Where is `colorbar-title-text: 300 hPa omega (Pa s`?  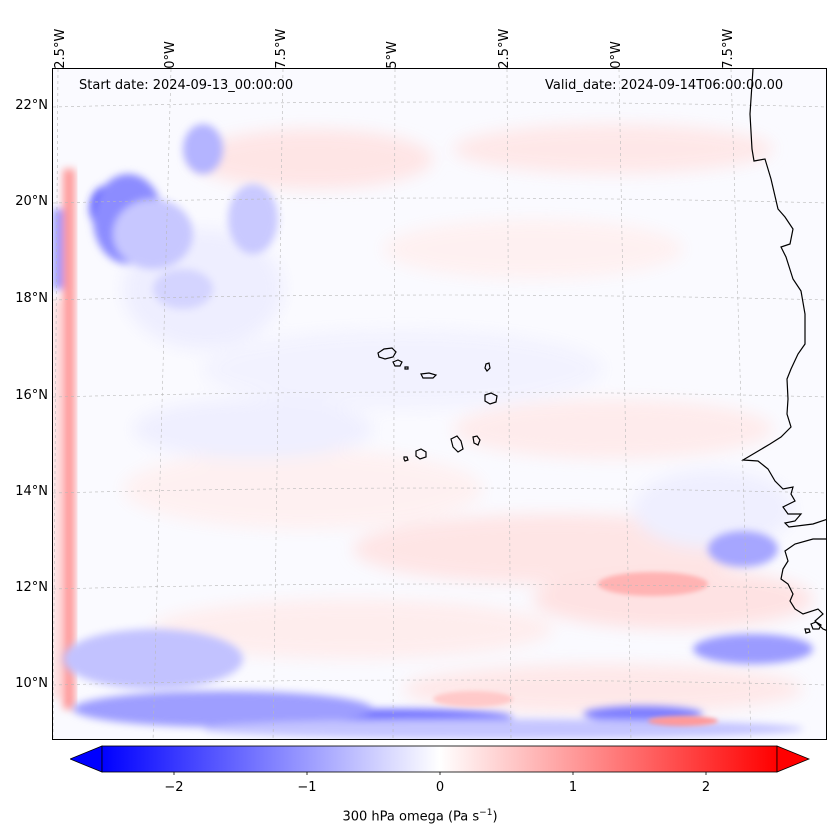
colorbar-title-text: 300 hPa omega (Pa s is located at coordinates (411, 817).